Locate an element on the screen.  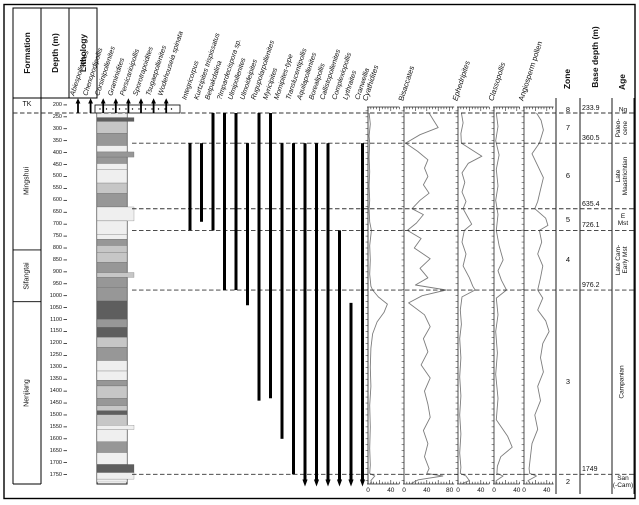
formation-label-mingshui: Mingshui is located at coordinates (27, 181).